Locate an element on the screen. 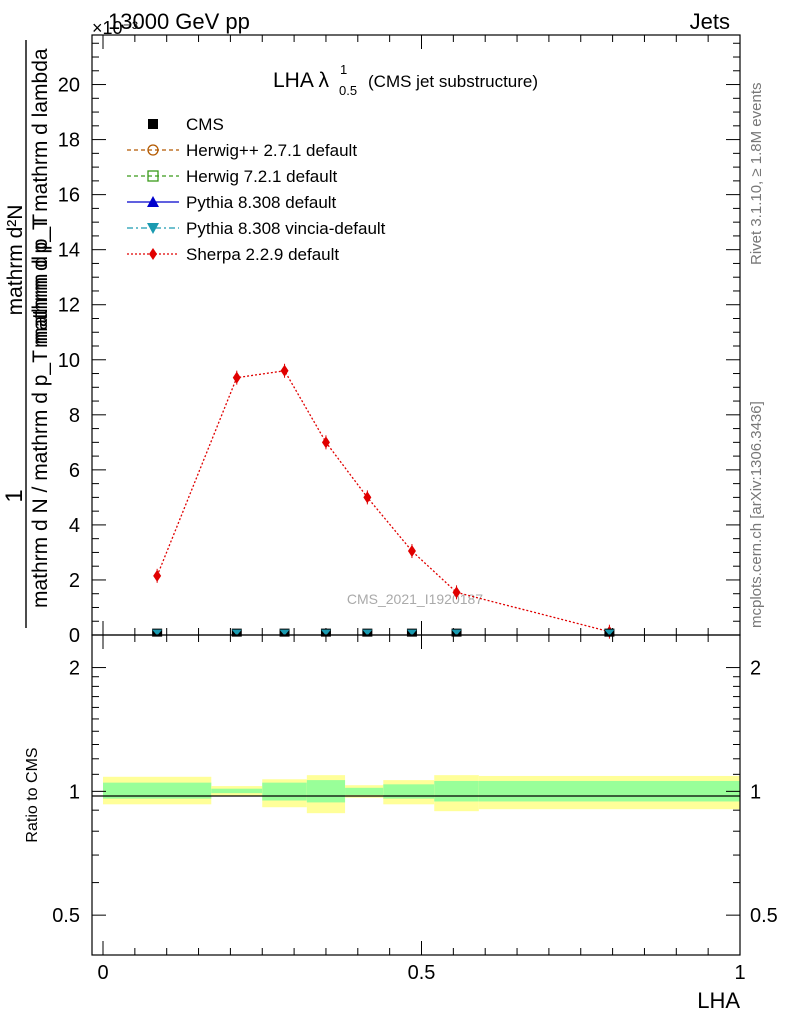  y-tick-label: 2 is located at coordinates (74, 581).